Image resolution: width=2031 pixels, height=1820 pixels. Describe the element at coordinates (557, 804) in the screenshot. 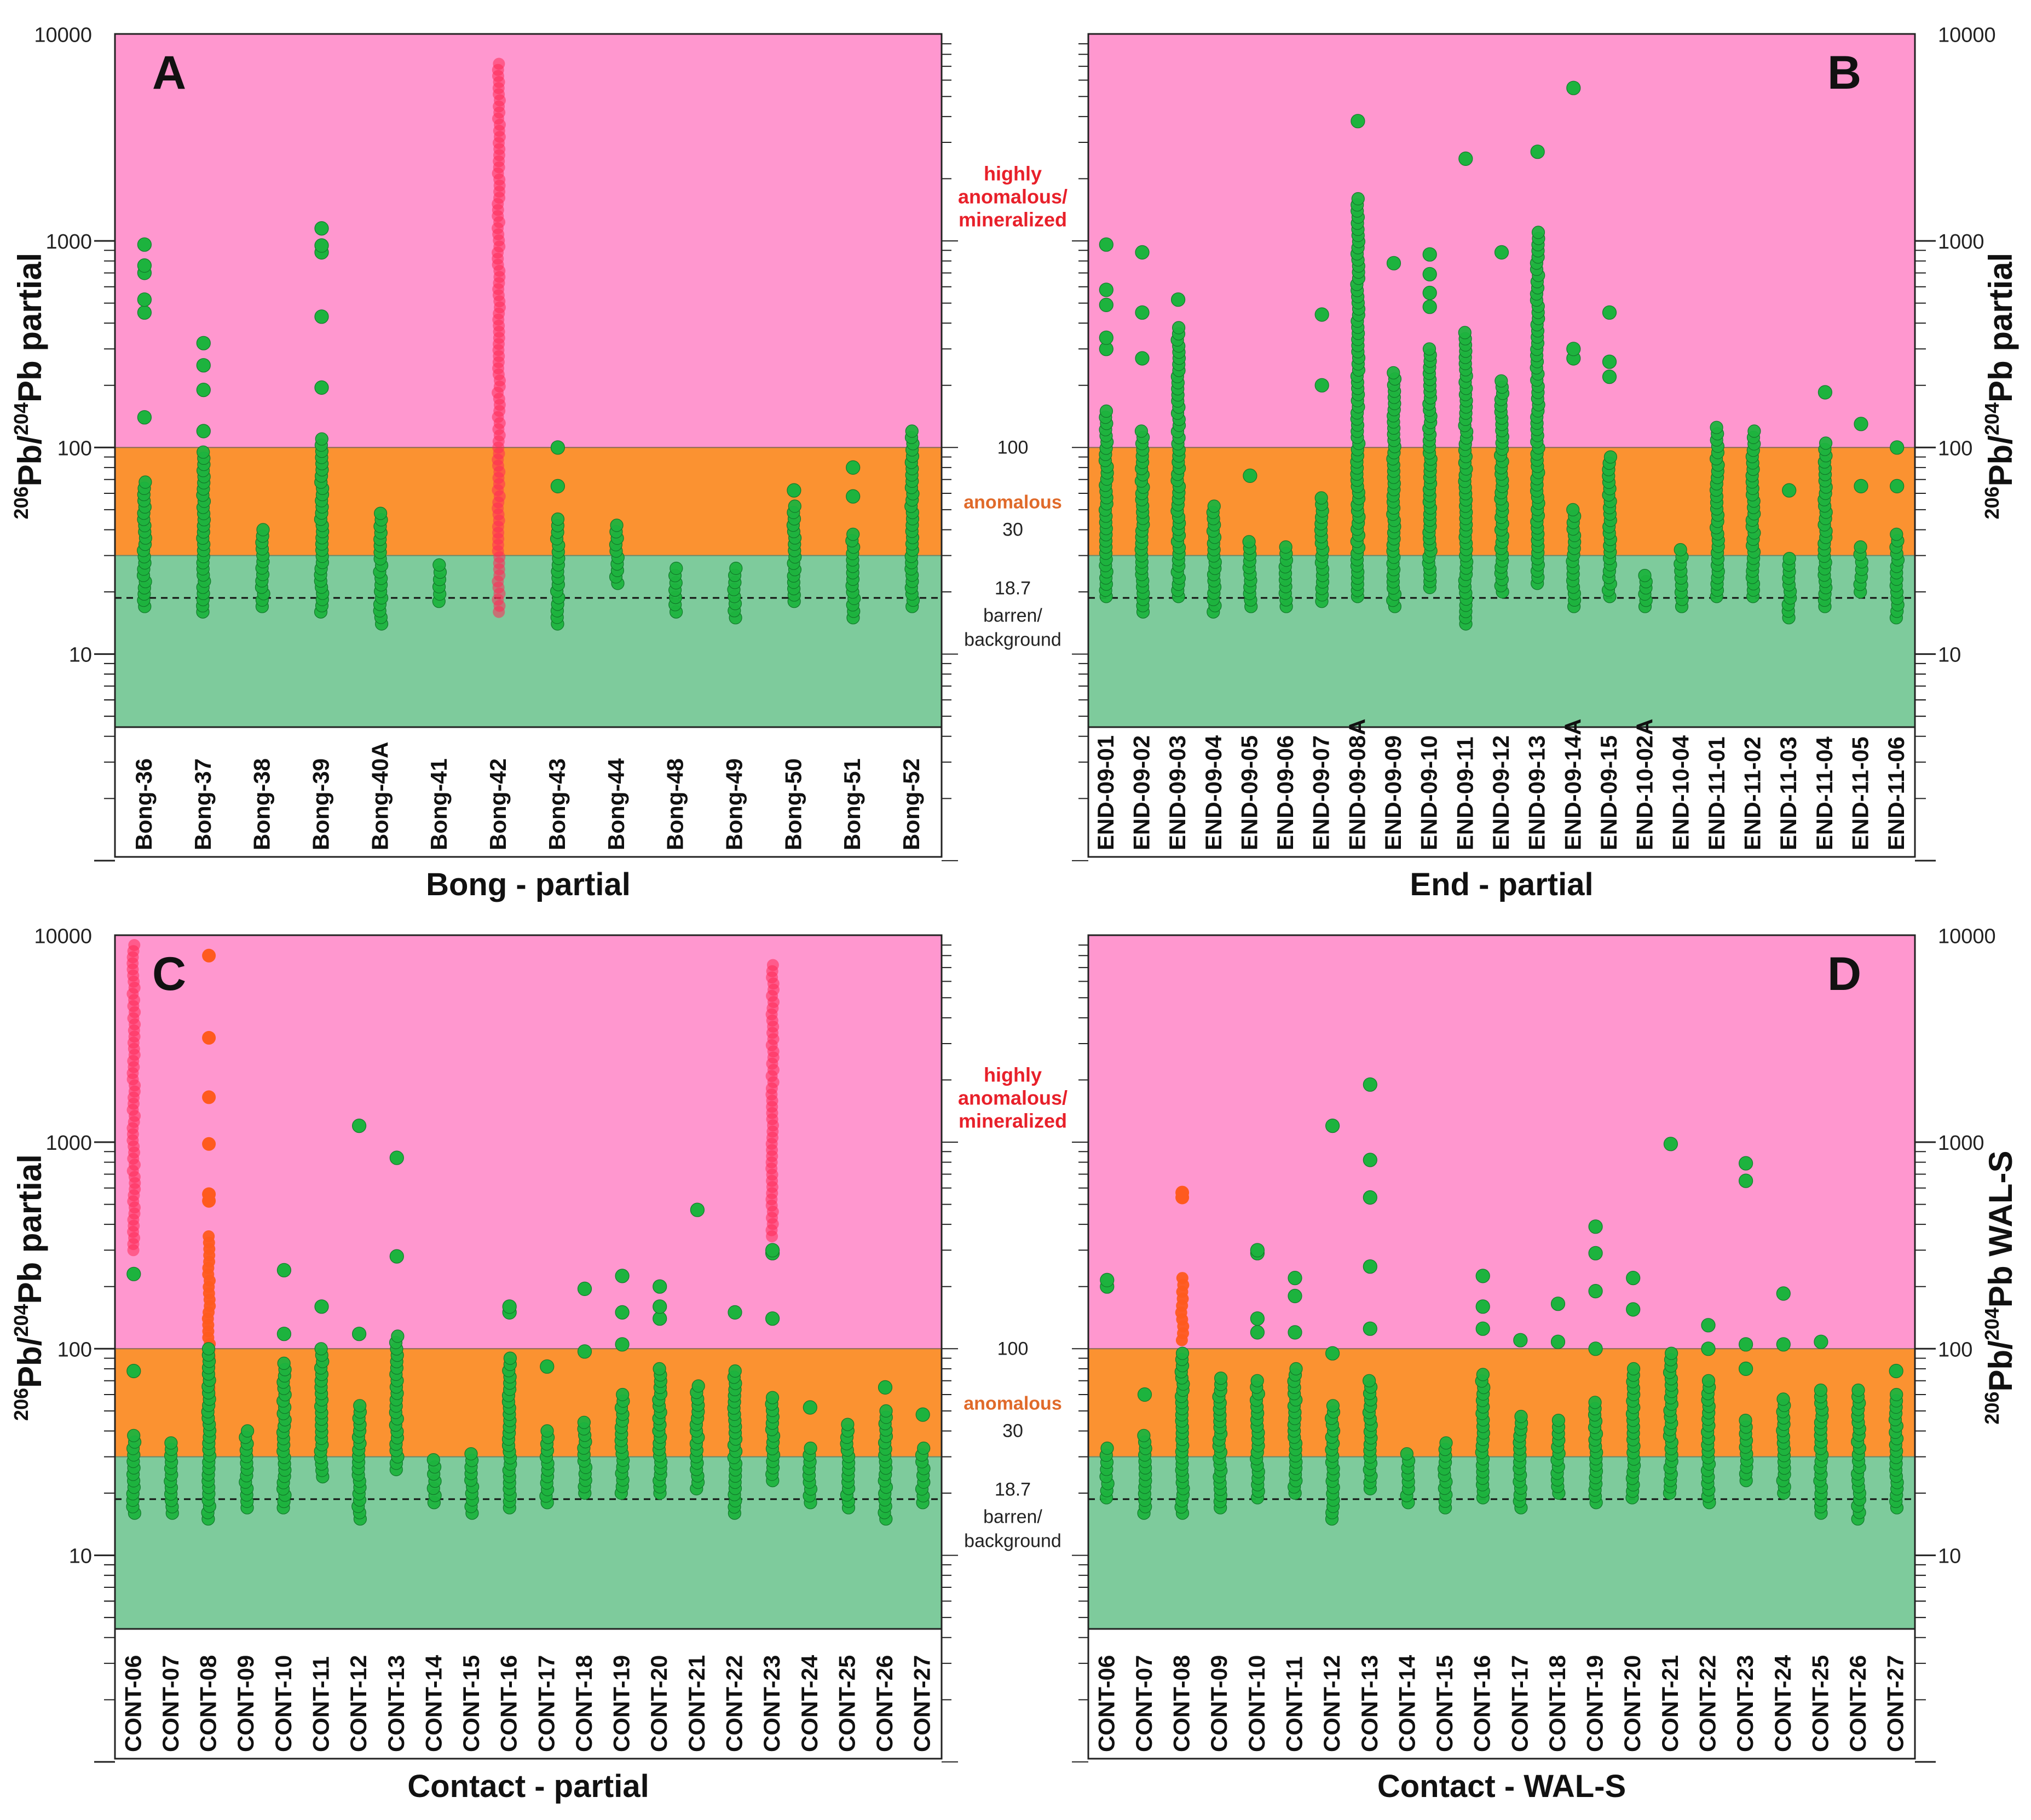

I see `category-label: Bong-43` at that location.